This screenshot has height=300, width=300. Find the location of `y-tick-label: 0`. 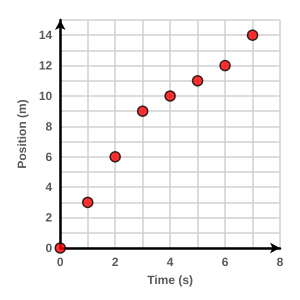

y-tick-label: 0 is located at coordinates (49, 248).